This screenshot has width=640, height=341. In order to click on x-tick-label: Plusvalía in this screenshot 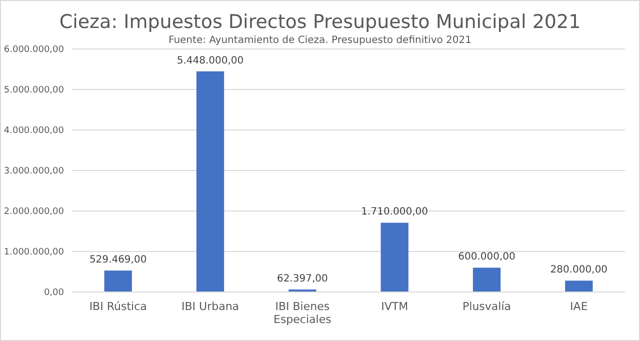, I will do `click(486, 306)`.